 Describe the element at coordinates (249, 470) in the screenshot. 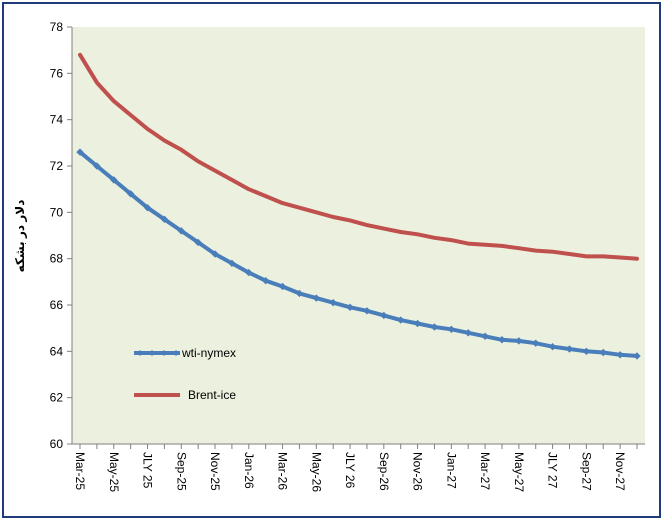

I see `x-tick-label: Jan-26` at that location.